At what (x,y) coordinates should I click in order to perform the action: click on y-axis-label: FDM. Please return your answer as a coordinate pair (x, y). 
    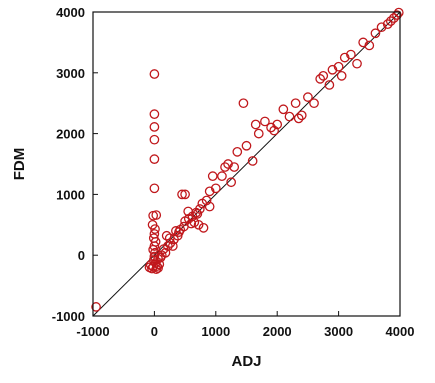
    Looking at the image, I should click on (19, 164).